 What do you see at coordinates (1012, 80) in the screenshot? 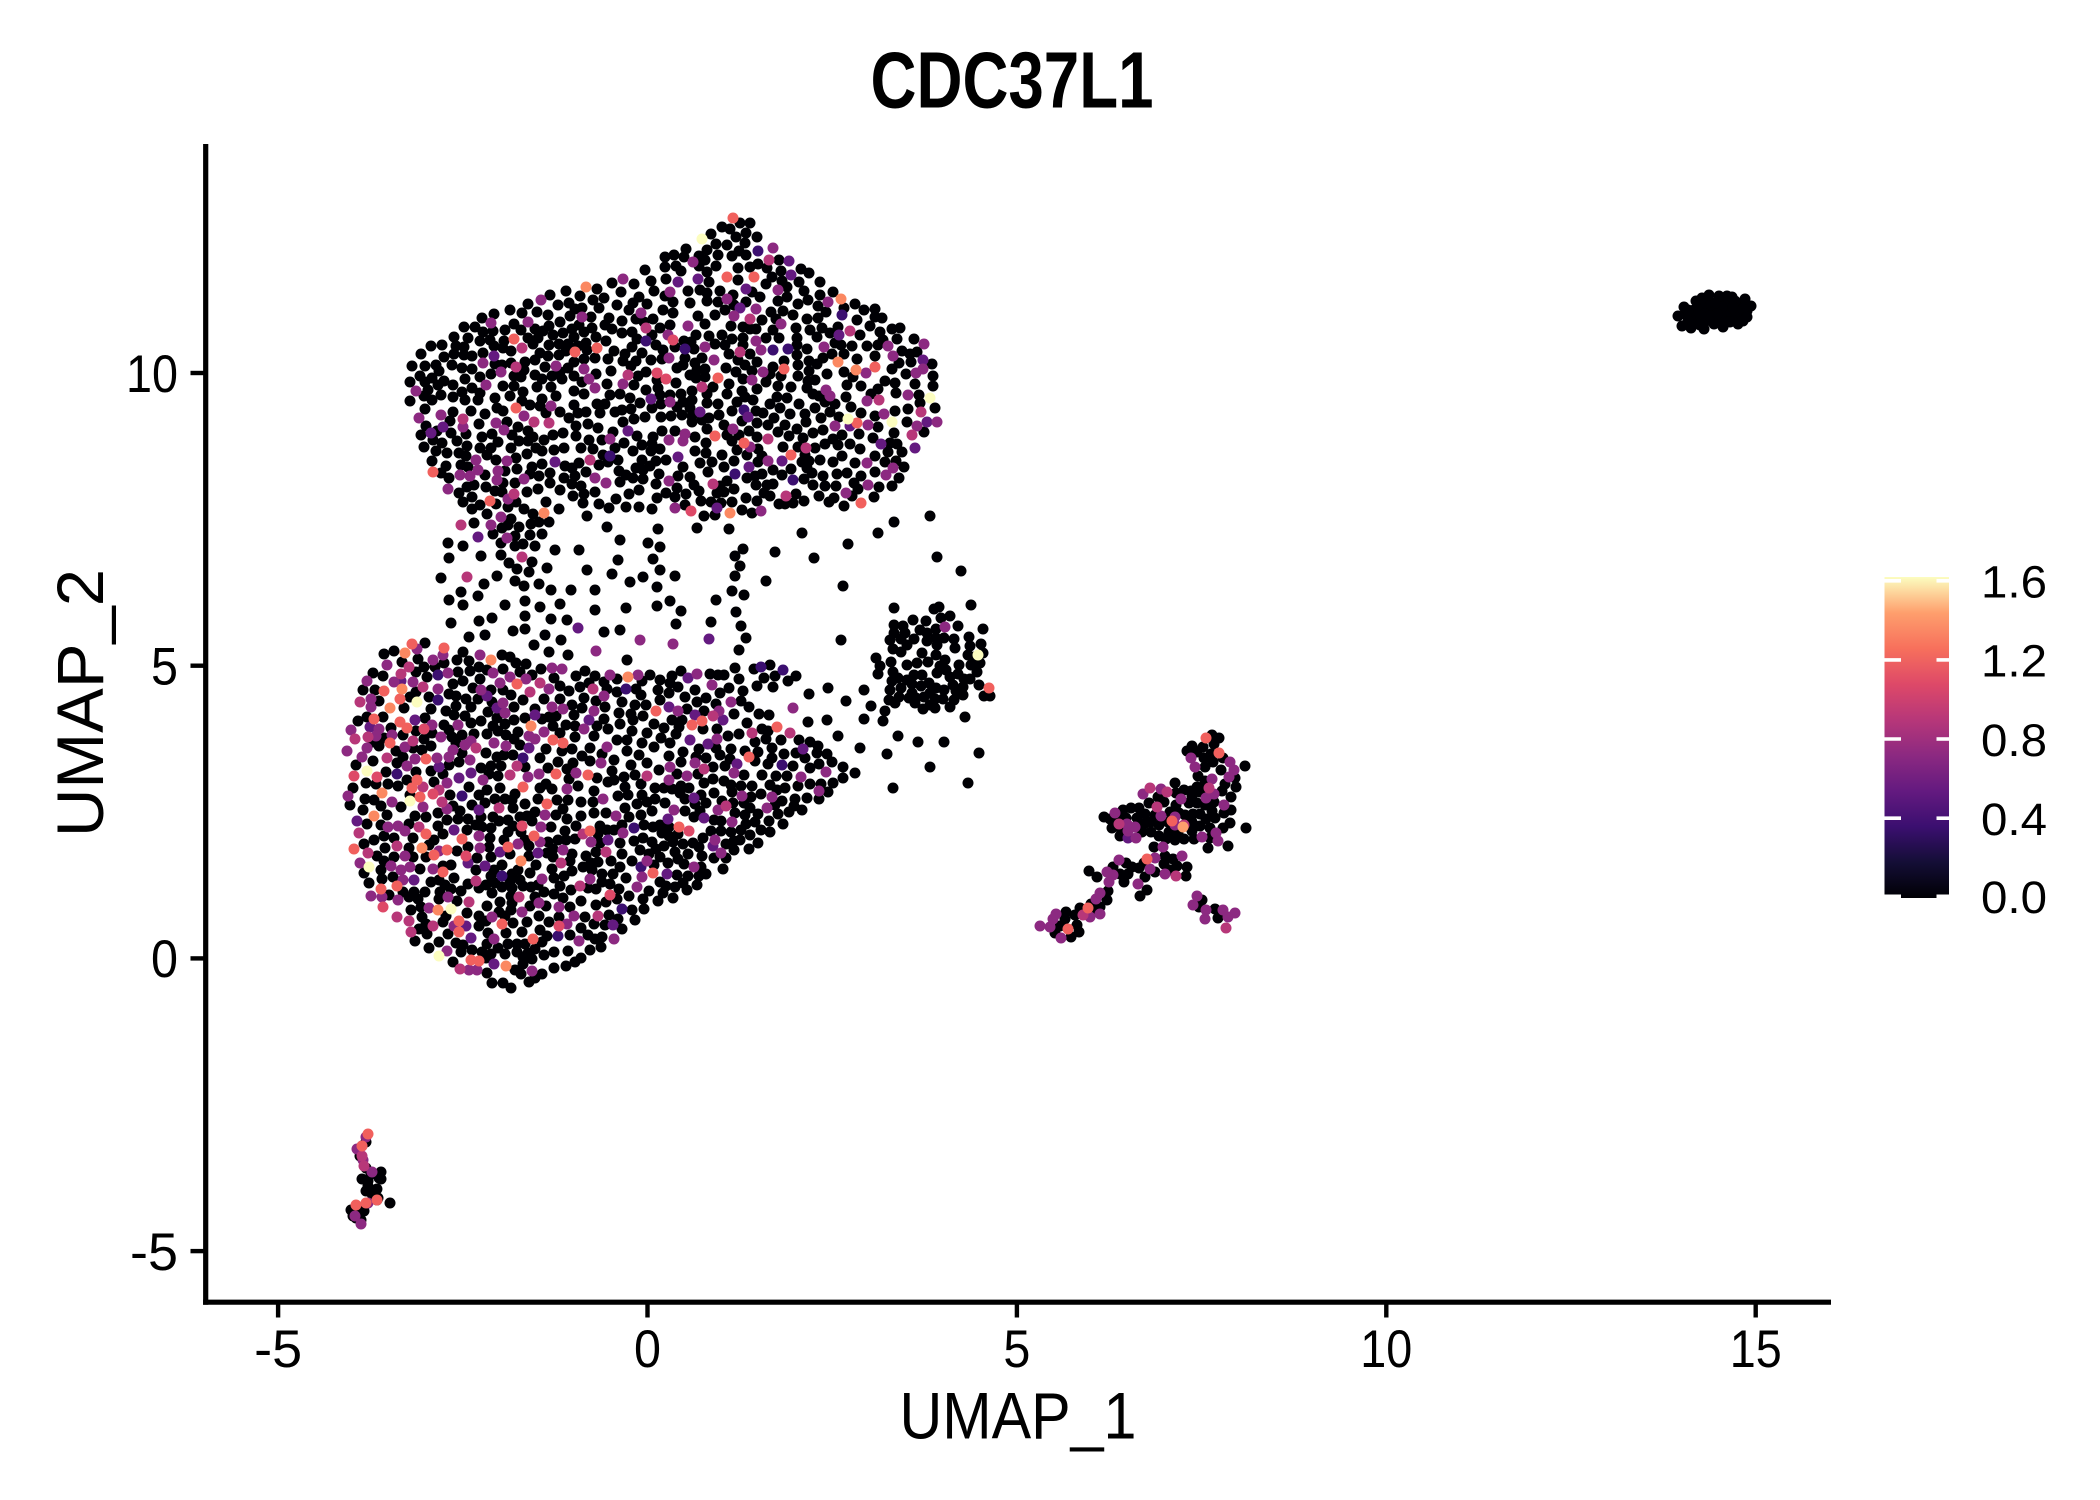
I see `svg-text: CDC37L1` at bounding box center [1012, 80].